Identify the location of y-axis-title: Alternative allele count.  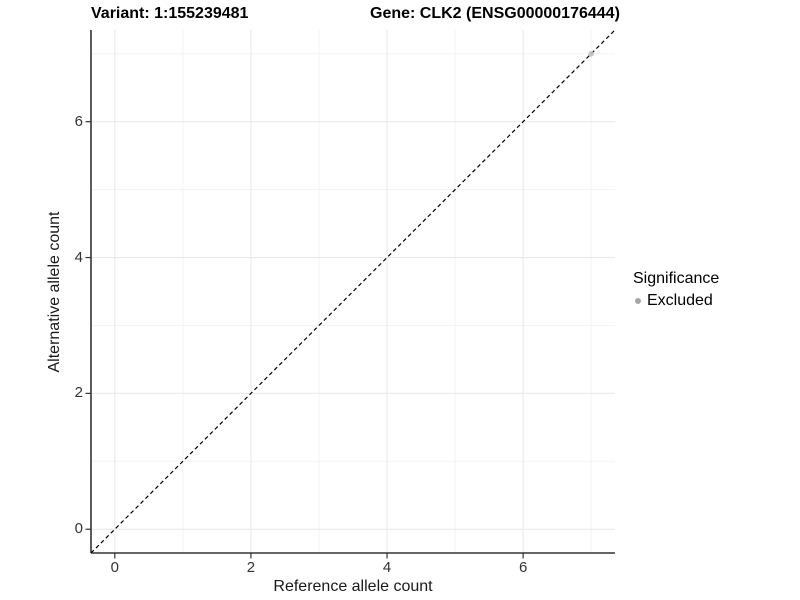
(54, 292).